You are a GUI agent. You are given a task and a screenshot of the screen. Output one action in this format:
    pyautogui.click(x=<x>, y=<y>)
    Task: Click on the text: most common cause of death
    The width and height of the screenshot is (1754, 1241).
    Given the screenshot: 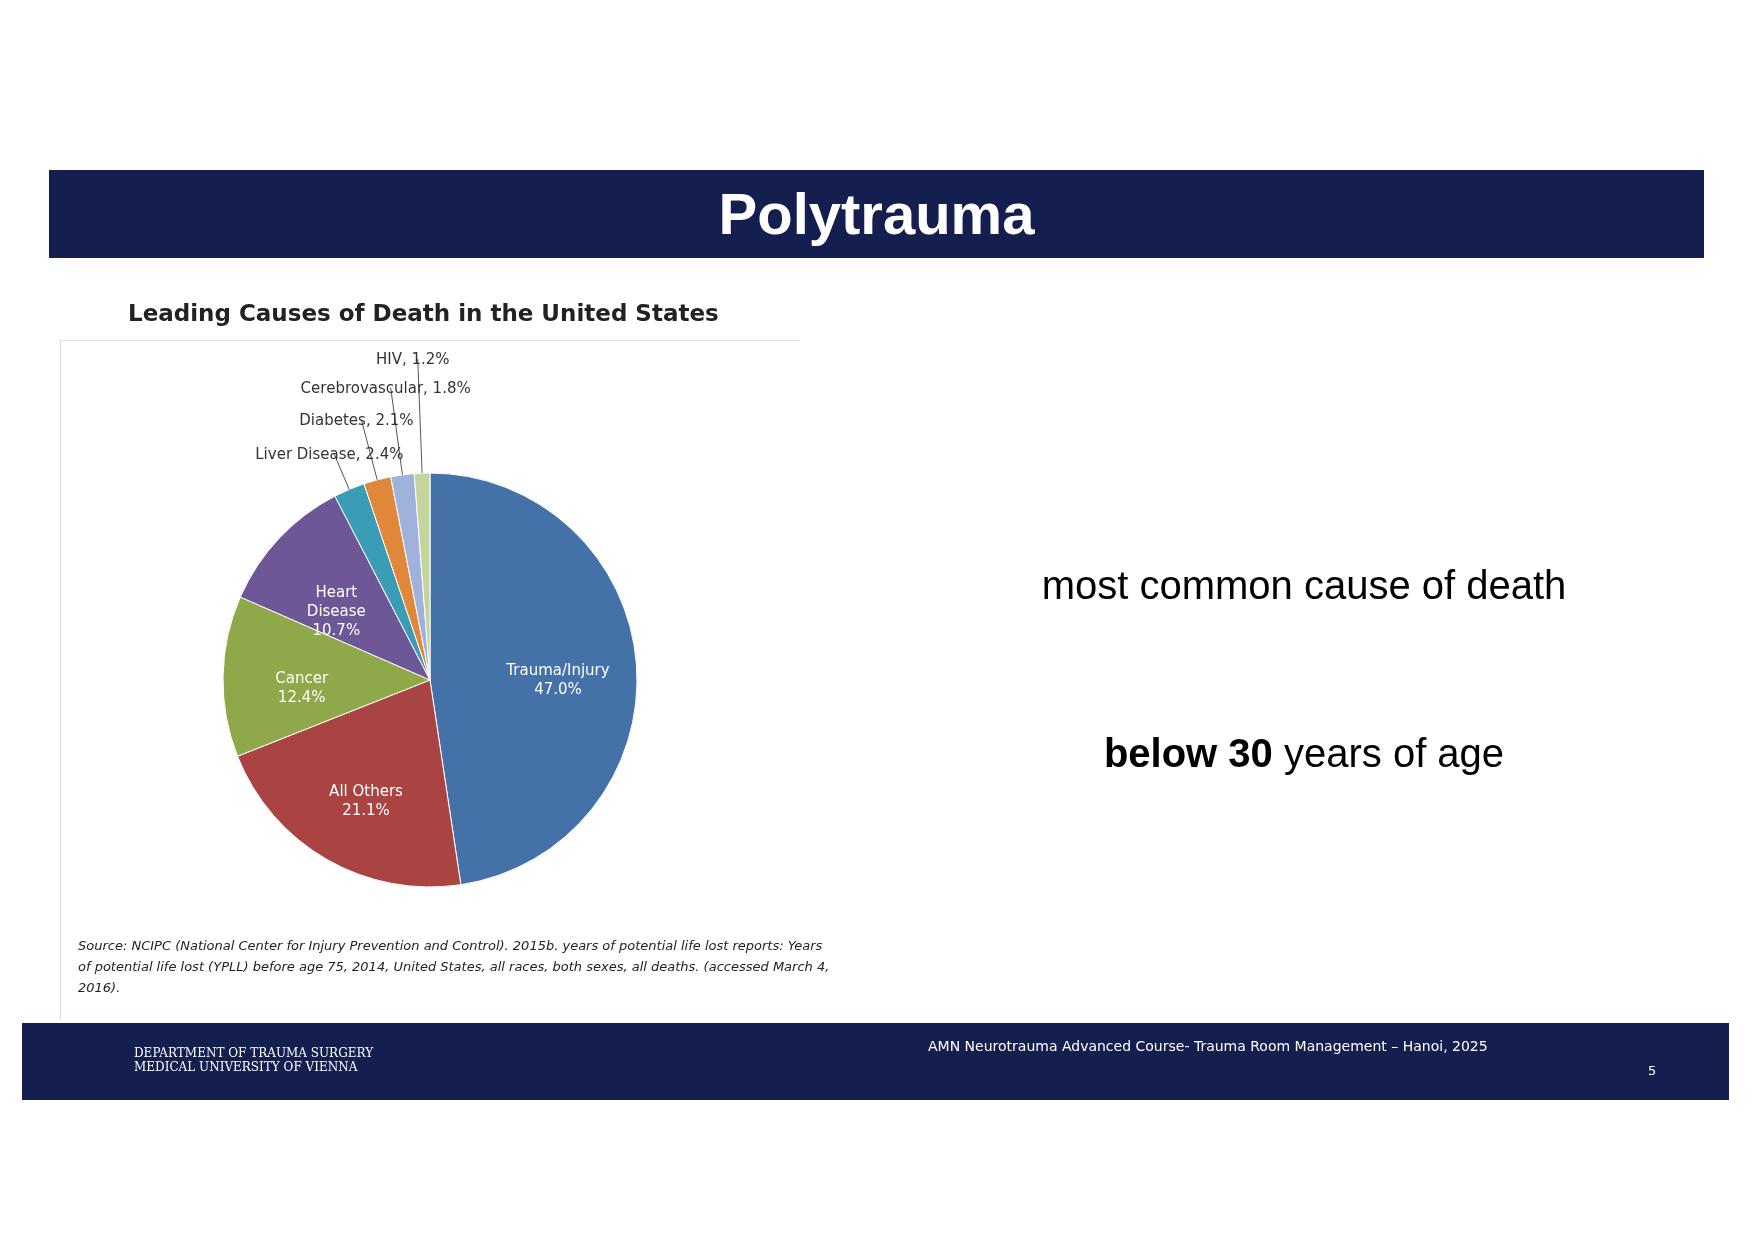 What is the action you would take?
    pyautogui.click(x=1304, y=585)
    